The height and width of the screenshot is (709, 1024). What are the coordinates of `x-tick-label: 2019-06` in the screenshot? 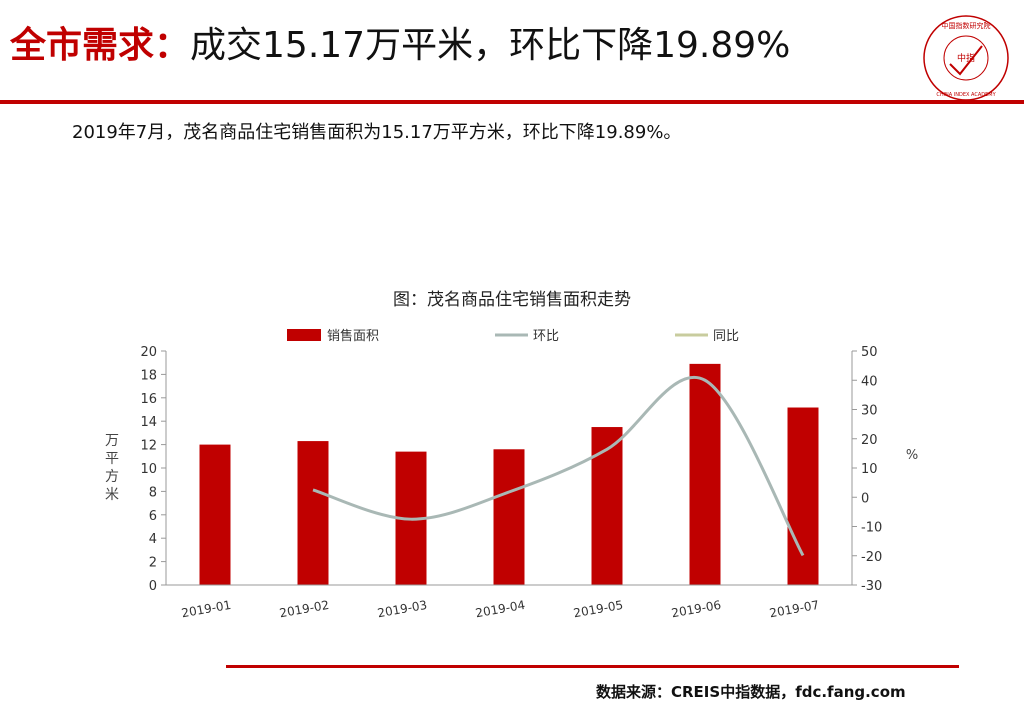 It's located at (696, 609).